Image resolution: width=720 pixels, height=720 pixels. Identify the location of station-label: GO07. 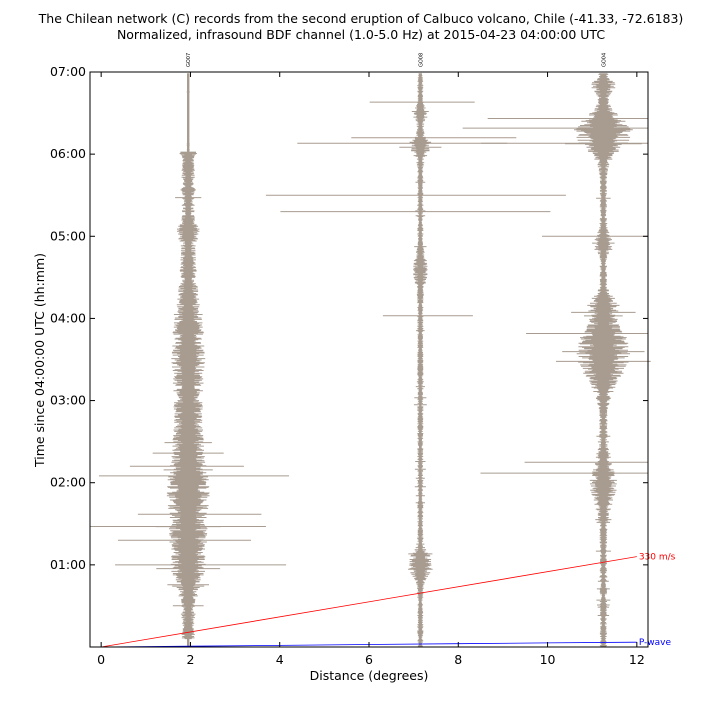
(189, 60).